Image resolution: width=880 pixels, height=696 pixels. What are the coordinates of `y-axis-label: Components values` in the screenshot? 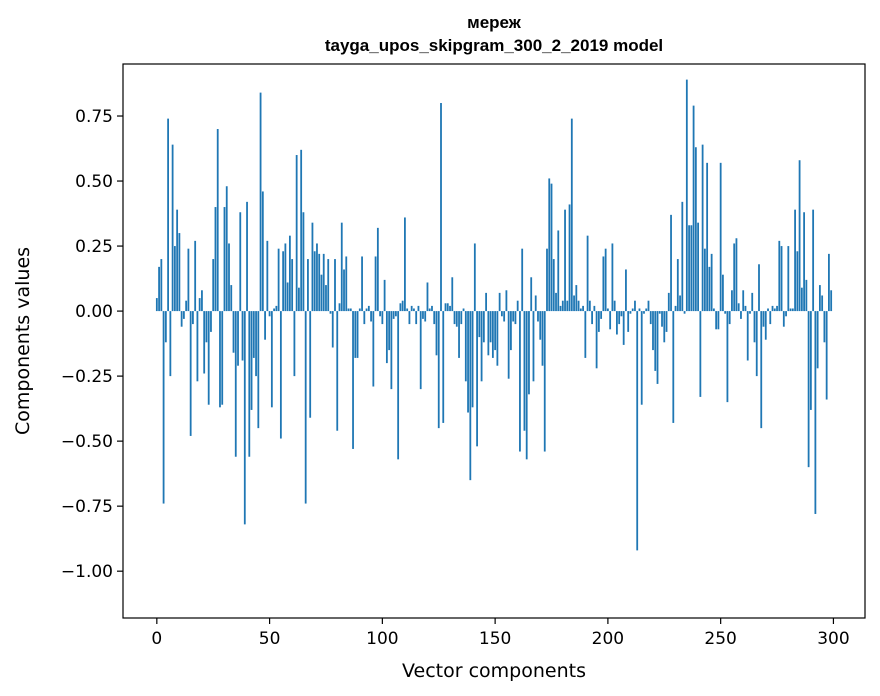 It's located at (23, 341).